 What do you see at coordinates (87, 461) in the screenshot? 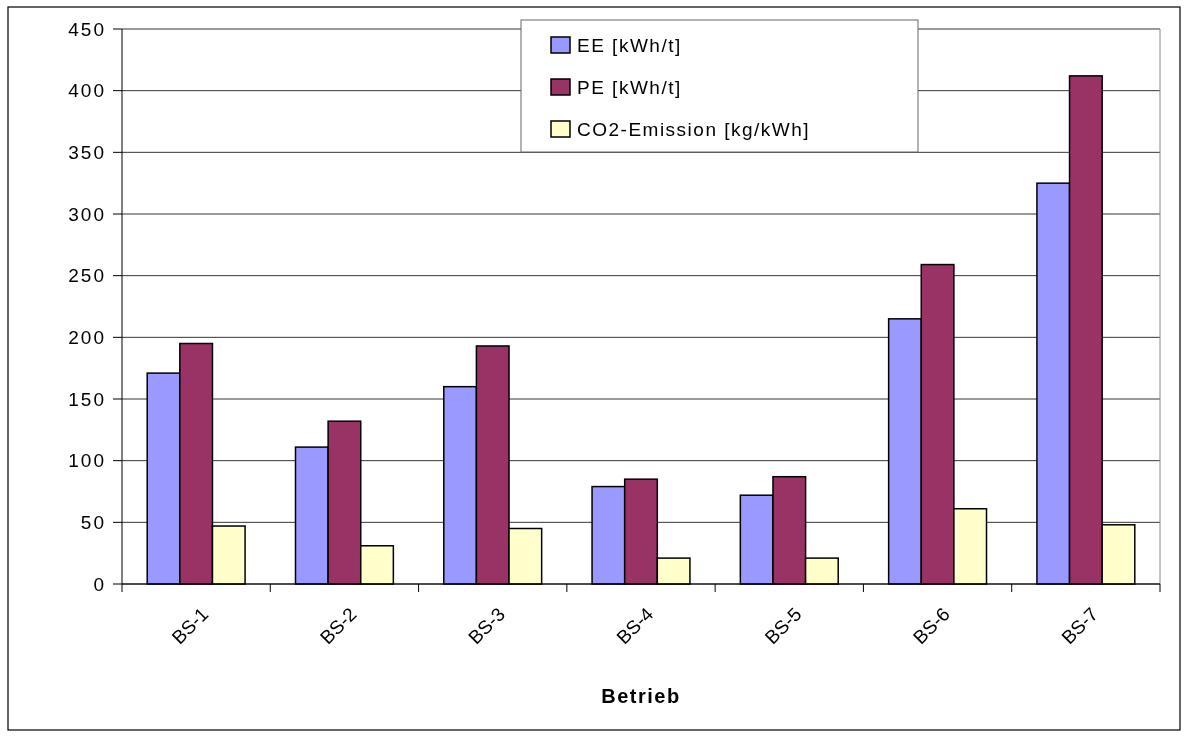
I see `y-tick-label: 100` at bounding box center [87, 461].